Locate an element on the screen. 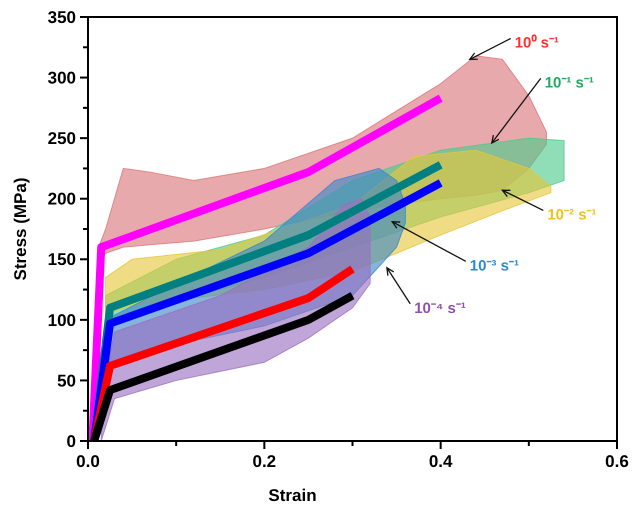  series-label: 10⁰ s⁻¹ is located at coordinates (536, 43).